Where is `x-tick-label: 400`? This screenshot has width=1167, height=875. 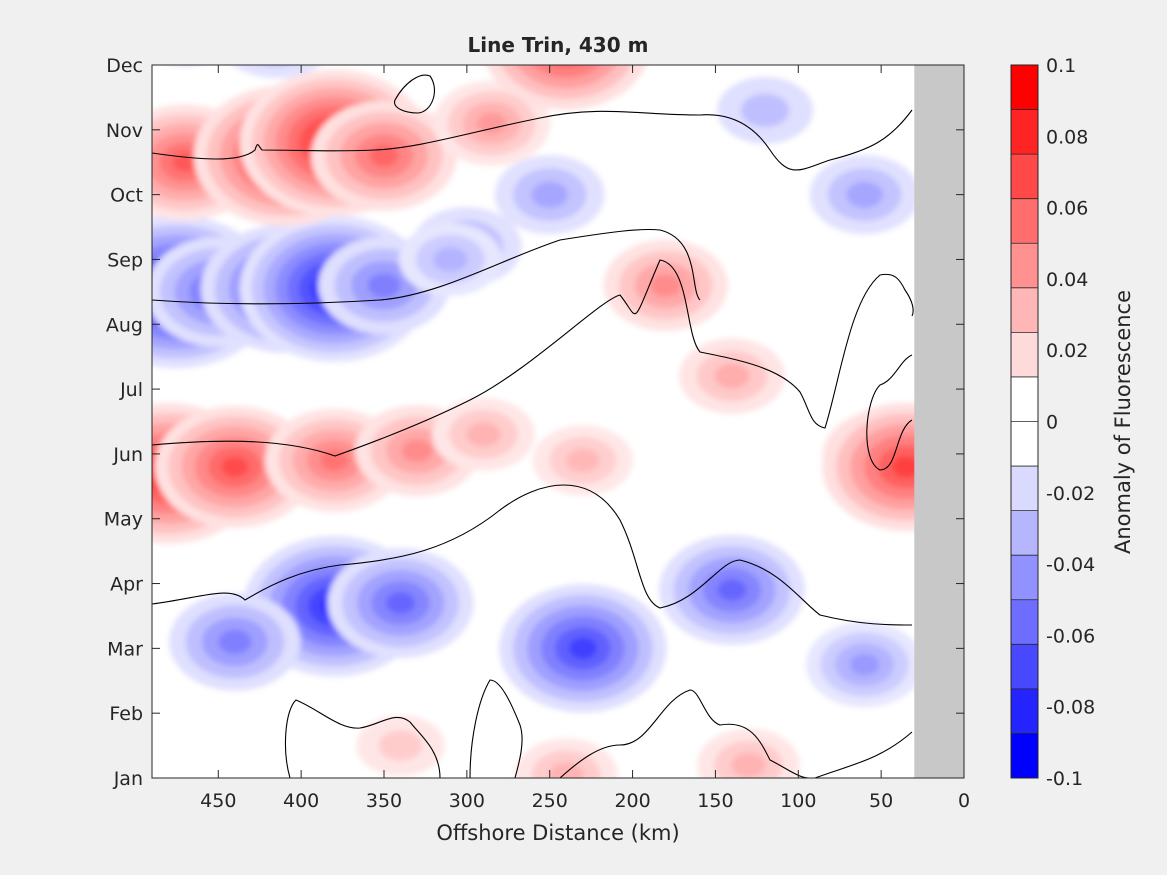 x-tick-label: 400 is located at coordinates (301, 801).